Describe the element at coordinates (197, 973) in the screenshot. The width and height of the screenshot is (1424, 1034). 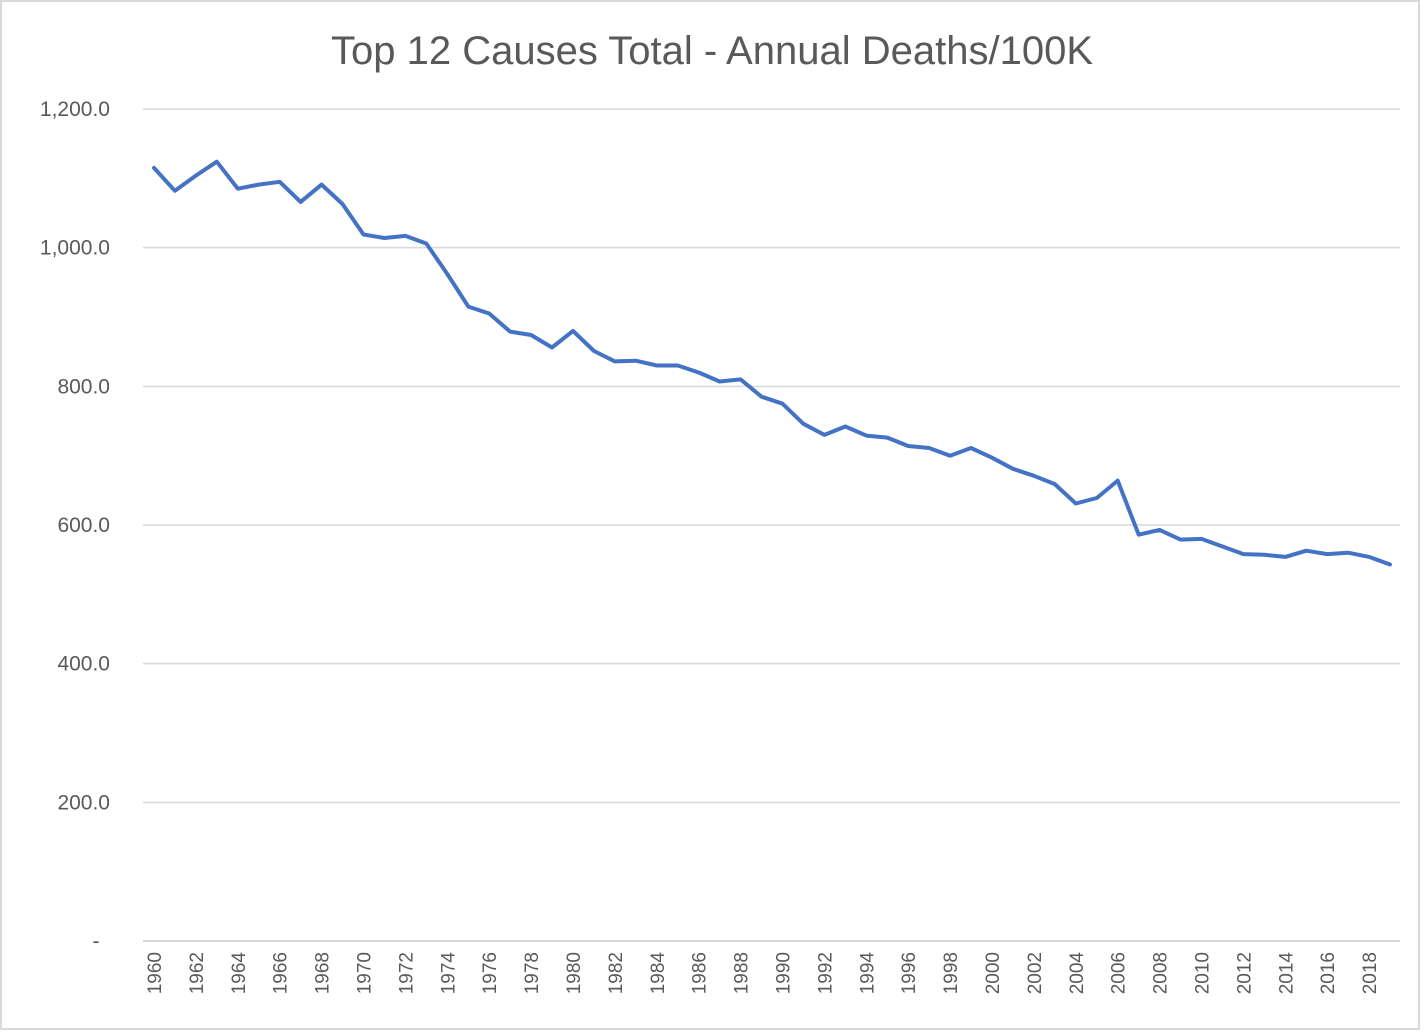
I see `x-tick-label: 1962` at that location.